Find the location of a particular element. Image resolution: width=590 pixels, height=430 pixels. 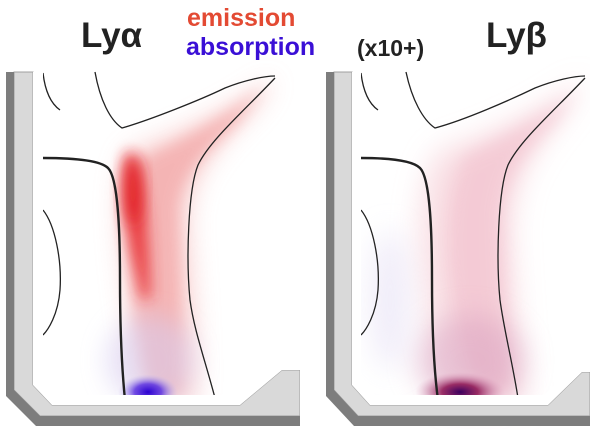

lyman-alpha-label: Lyα is located at coordinates (112, 35).